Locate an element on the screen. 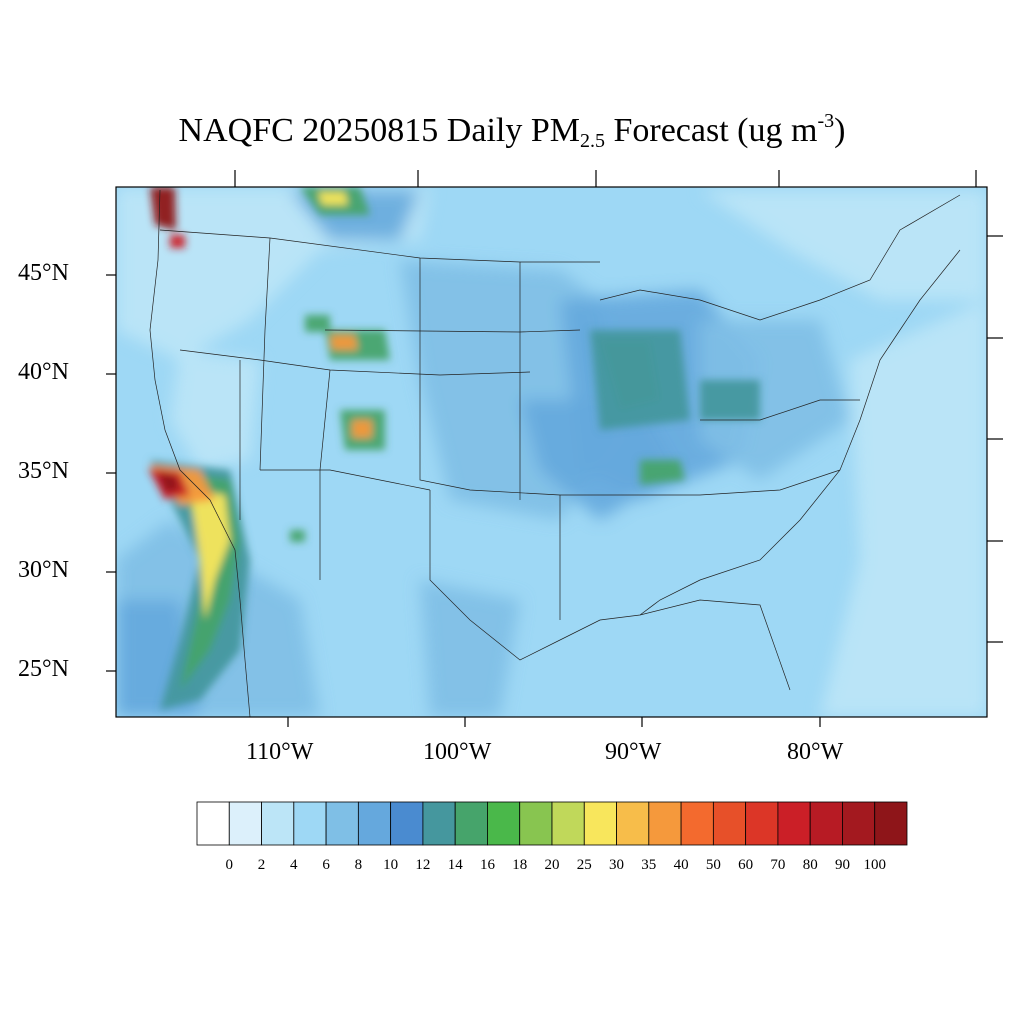 The height and width of the screenshot is (1024, 1024). colorbar-label: 6 is located at coordinates (326, 865).